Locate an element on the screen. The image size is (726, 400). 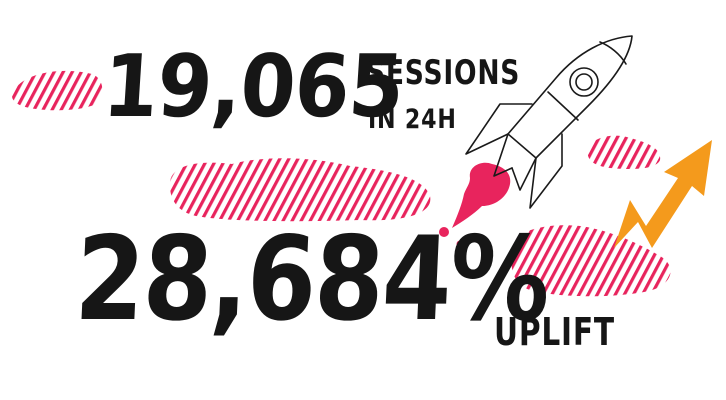
striped-cloud-center is located at coordinates (300, 190).